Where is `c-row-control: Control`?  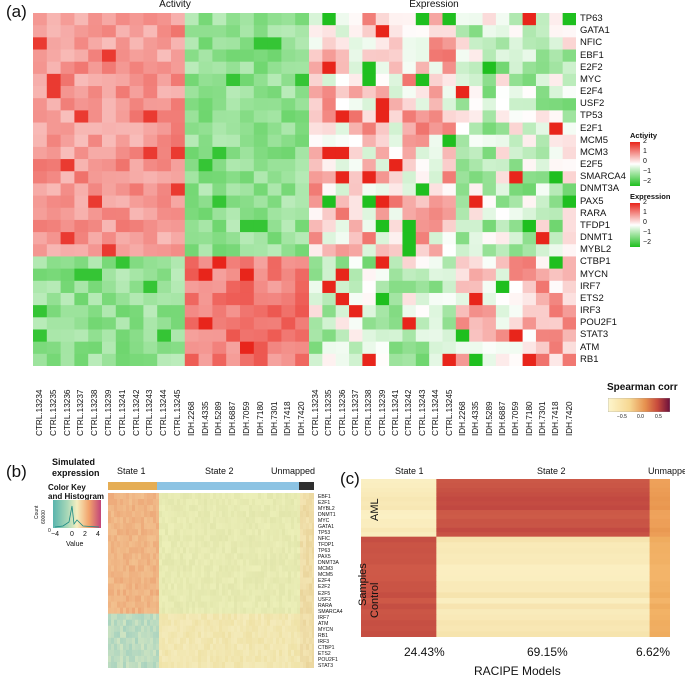
c-row-control: Control is located at coordinates (375, 600).